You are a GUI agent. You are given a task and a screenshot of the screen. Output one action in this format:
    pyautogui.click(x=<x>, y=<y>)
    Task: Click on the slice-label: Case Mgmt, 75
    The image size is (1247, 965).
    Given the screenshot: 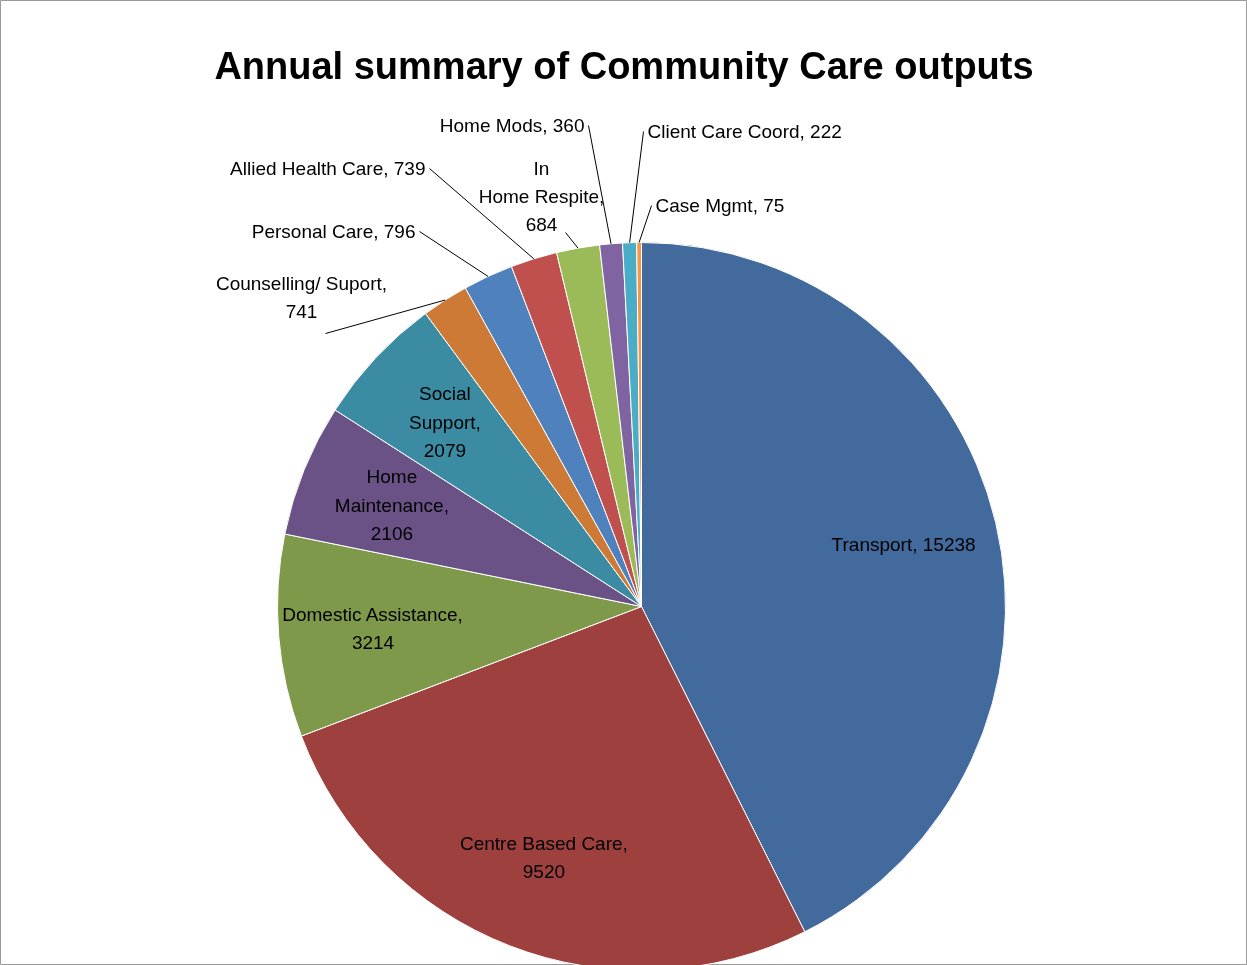 What is the action you would take?
    pyautogui.click(x=720, y=205)
    